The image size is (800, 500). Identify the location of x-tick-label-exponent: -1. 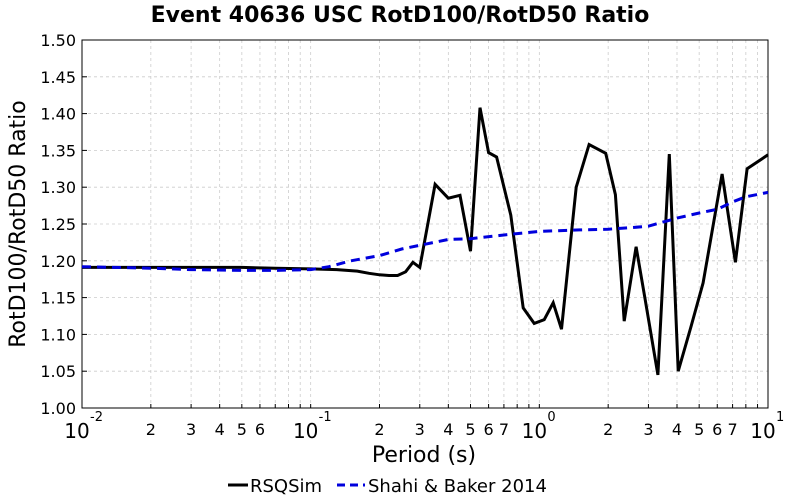
(325, 417).